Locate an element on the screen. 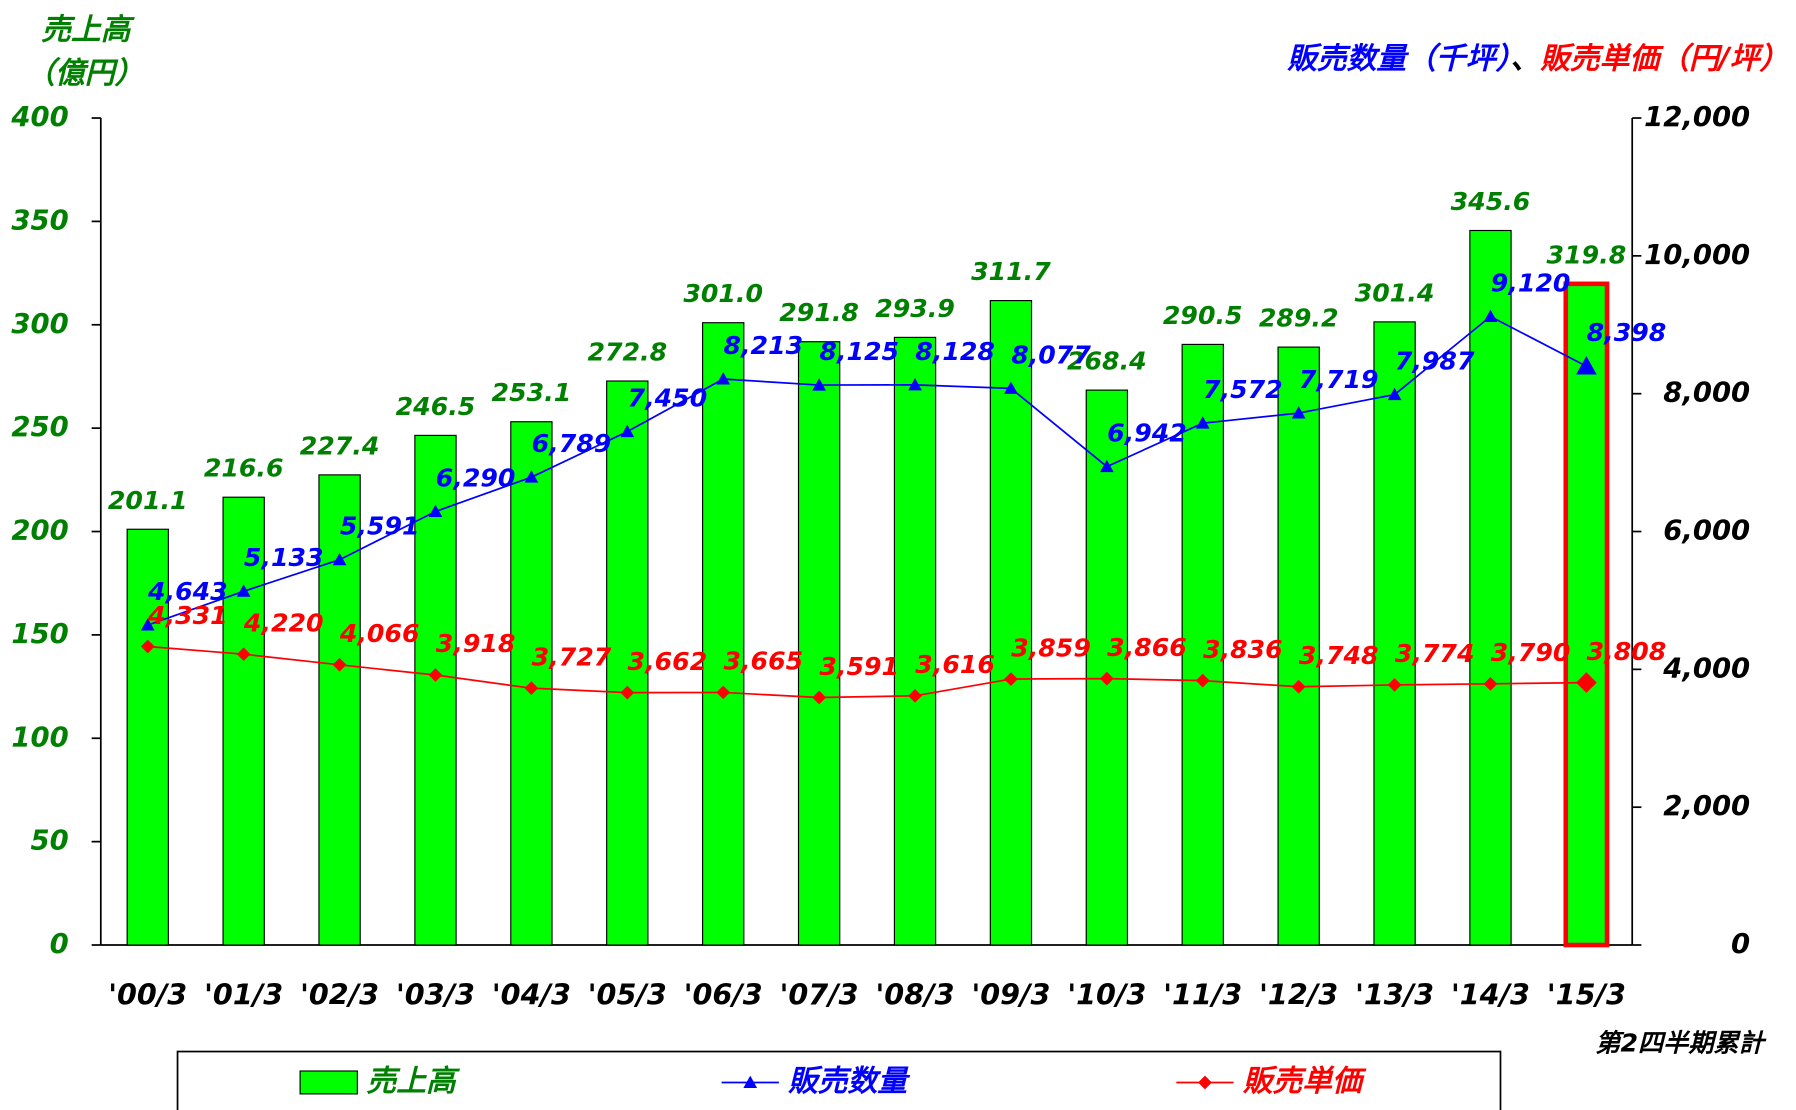 The width and height of the screenshot is (1796, 1110). y2-tick-label: 12,000 is located at coordinates (1697, 117).